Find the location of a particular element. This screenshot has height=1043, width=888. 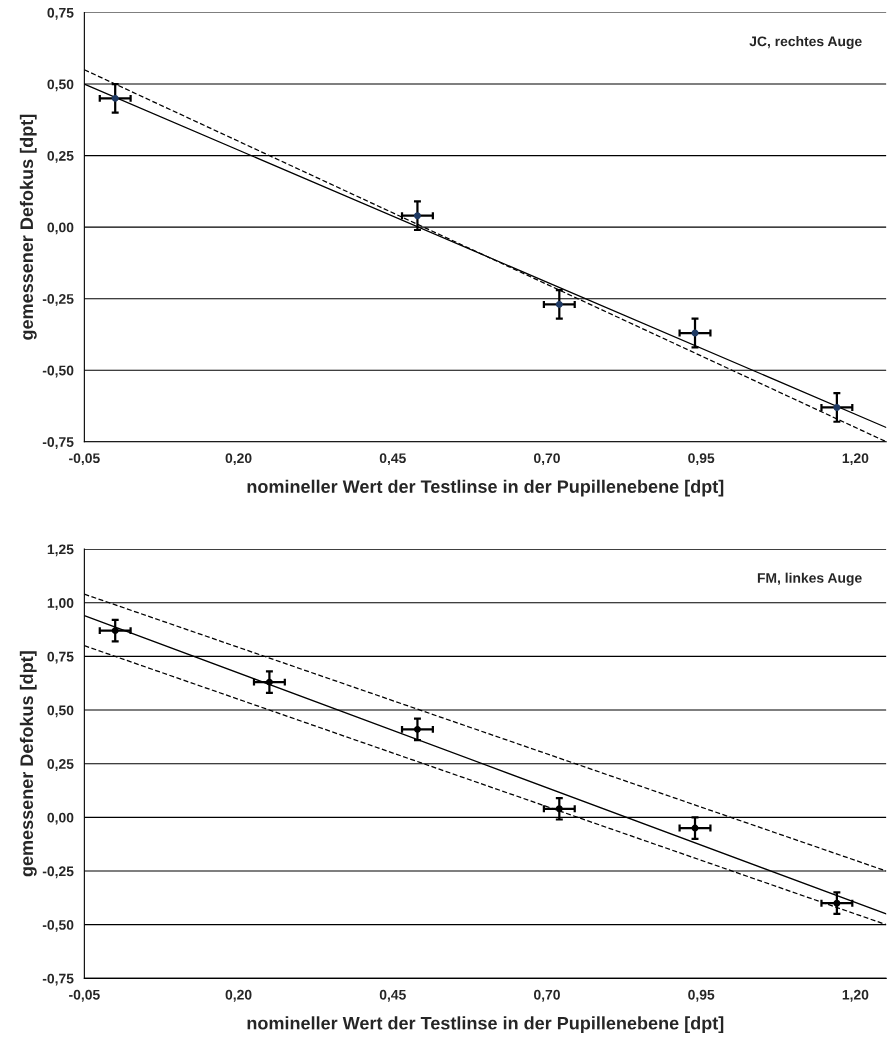

y-tick-label: 1,25 is located at coordinates (60, 550).